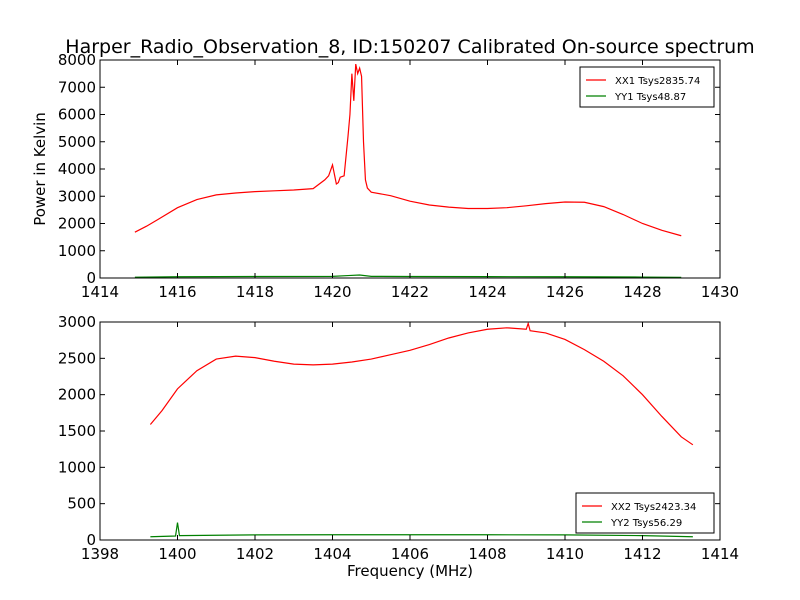 This screenshot has height=600, width=800. What do you see at coordinates (40, 169) in the screenshot?
I see `y-axis-label: Power in Kelvin` at bounding box center [40, 169].